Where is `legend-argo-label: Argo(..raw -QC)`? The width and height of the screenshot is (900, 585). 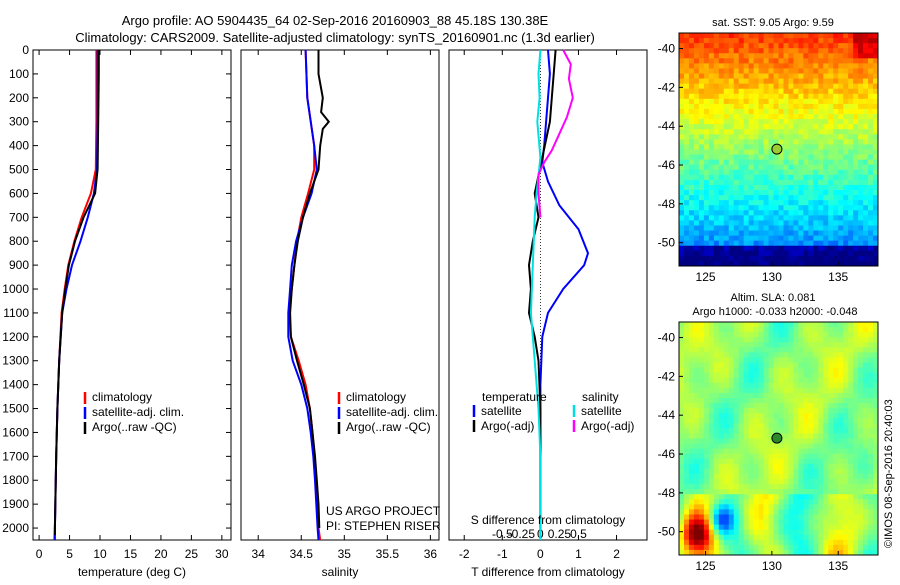 legend-argo-label: Argo(..raw -QC) is located at coordinates (388, 427).